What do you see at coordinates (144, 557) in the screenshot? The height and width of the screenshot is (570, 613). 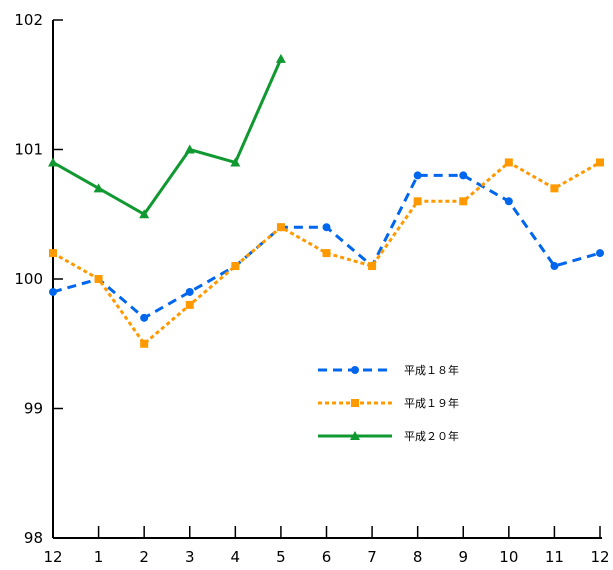 I see `x-tick-label: 2` at bounding box center [144, 557].